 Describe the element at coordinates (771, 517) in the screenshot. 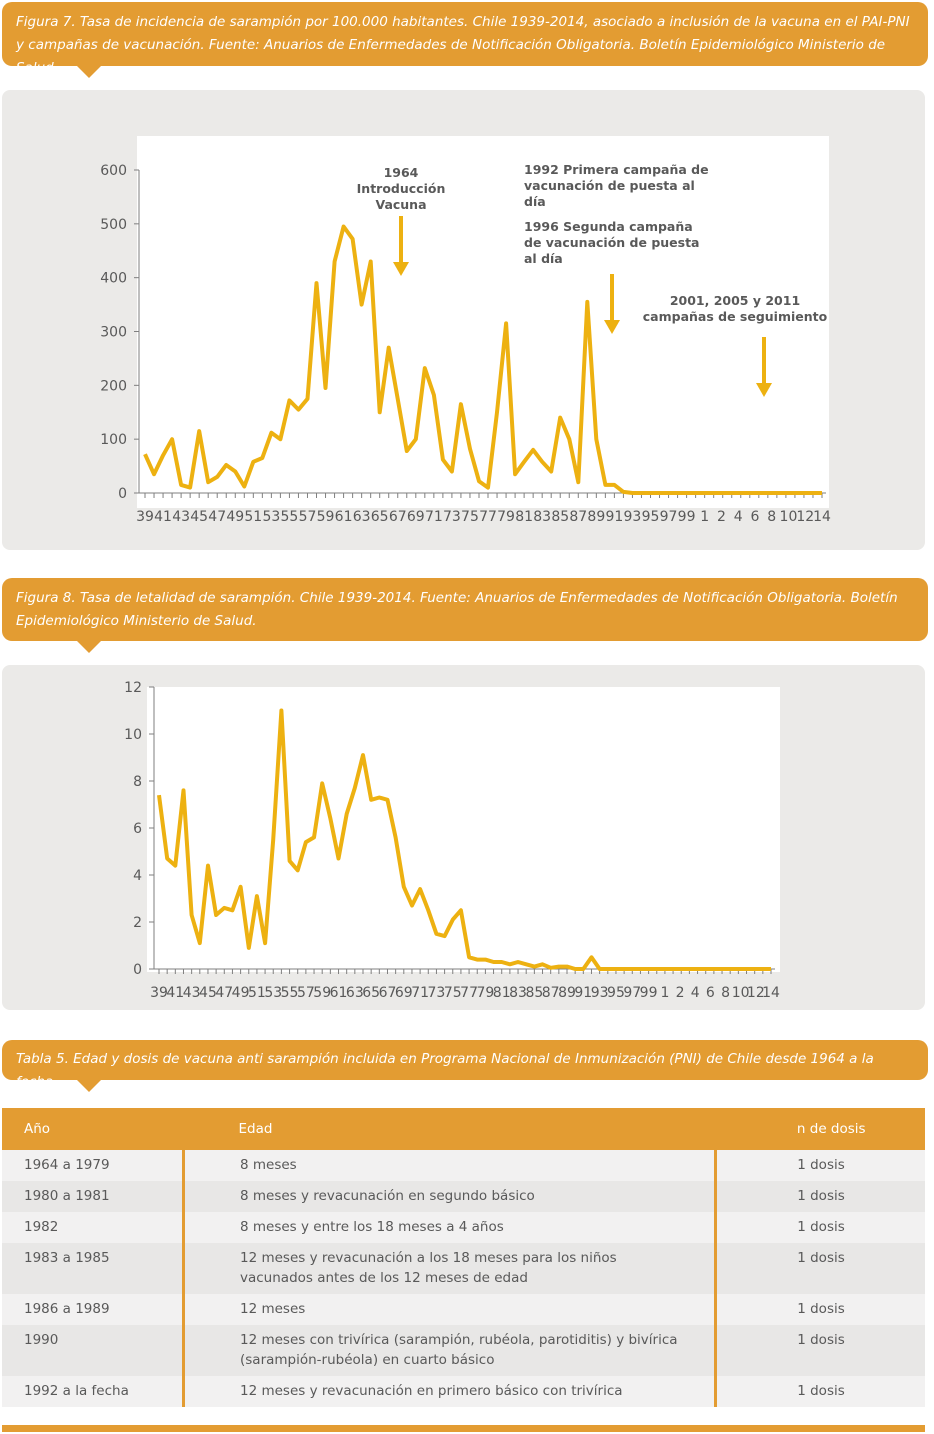

I see `x-tick-label: 8` at that location.